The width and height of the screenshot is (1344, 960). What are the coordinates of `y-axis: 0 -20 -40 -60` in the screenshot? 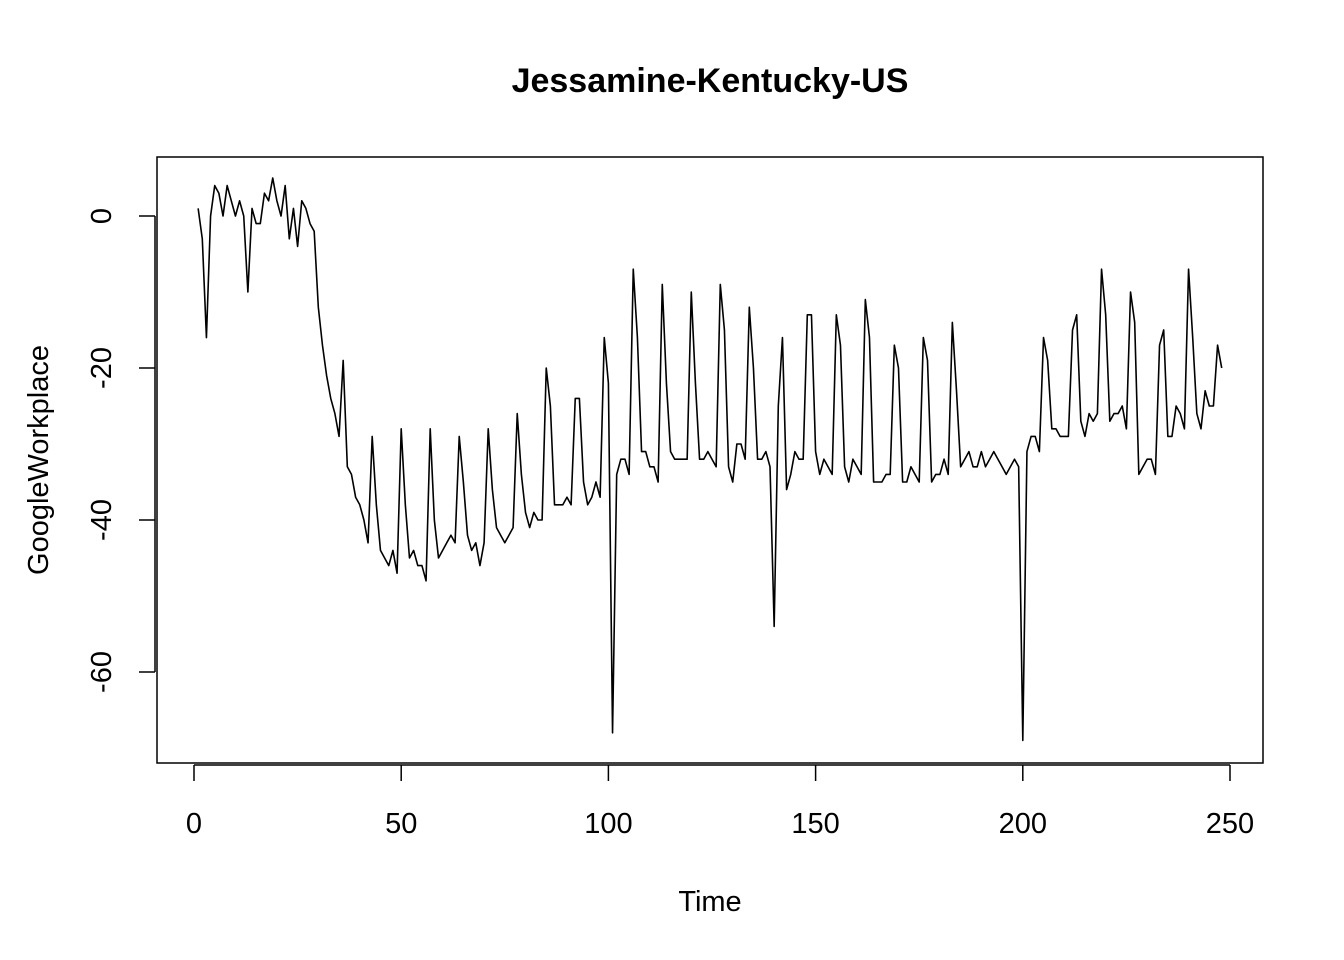 It's located at (121, 450).